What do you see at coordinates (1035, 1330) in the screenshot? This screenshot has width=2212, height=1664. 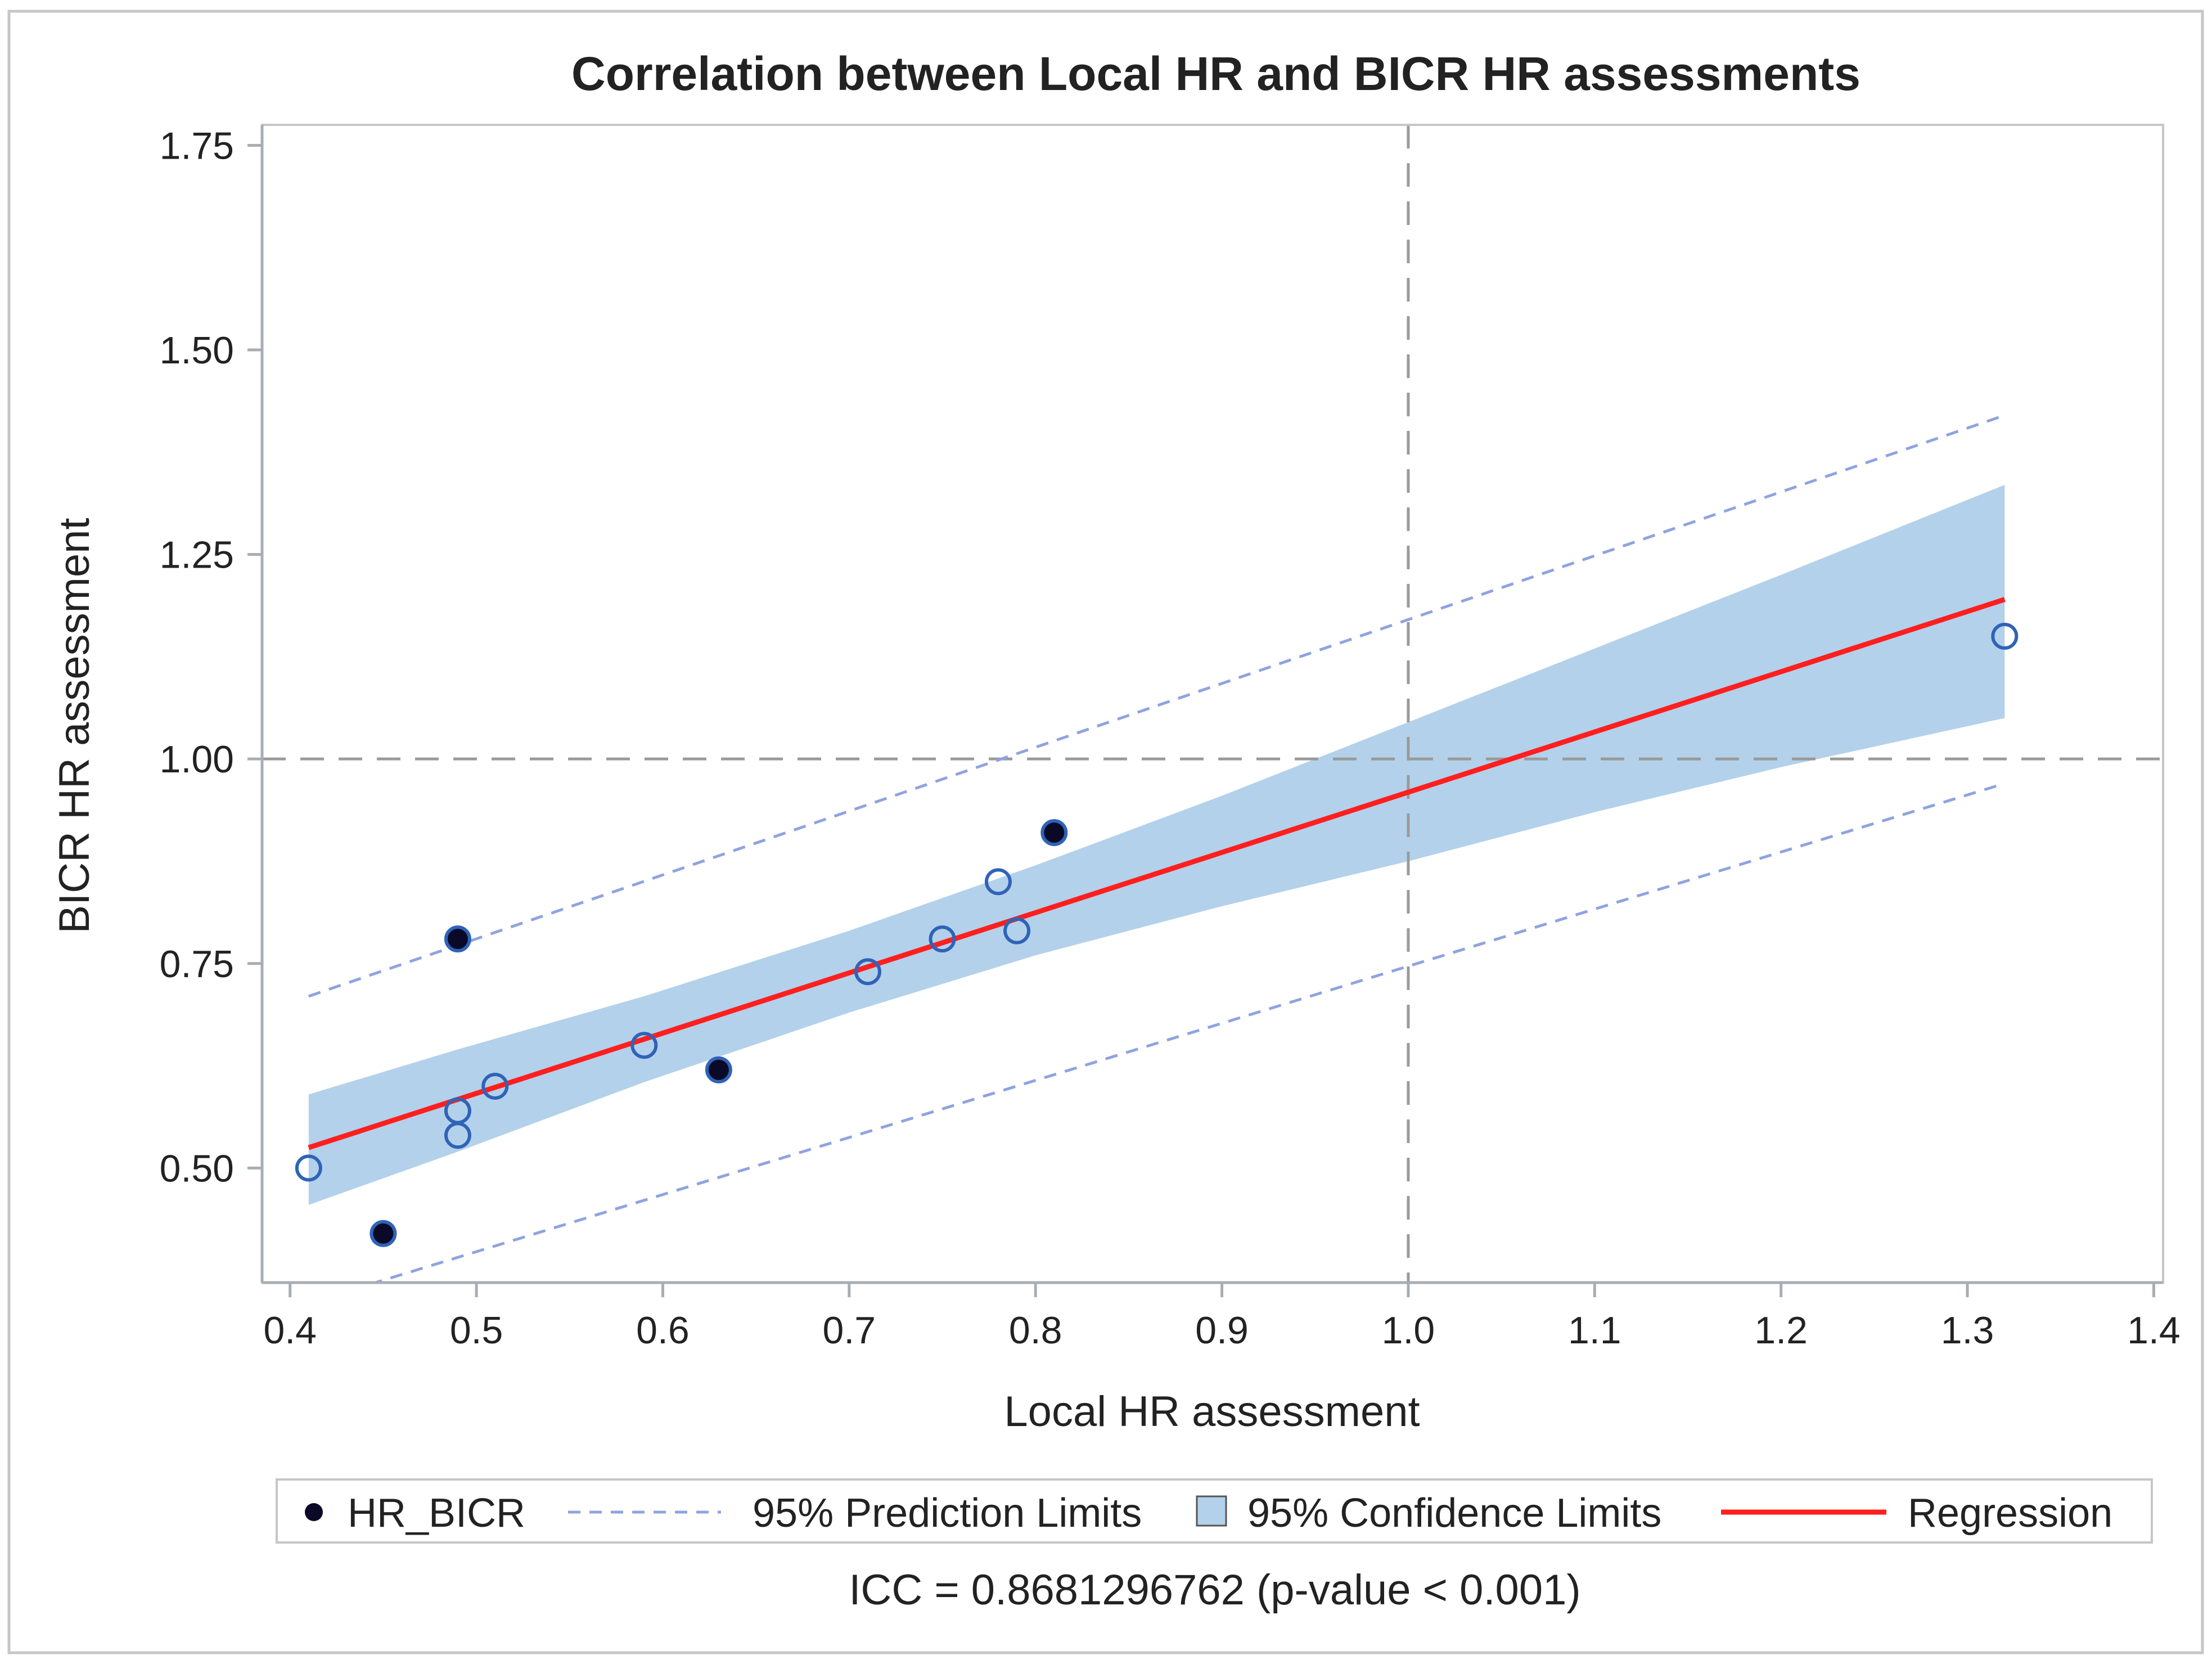 I see `x-tick-label: 0.8` at bounding box center [1035, 1330].